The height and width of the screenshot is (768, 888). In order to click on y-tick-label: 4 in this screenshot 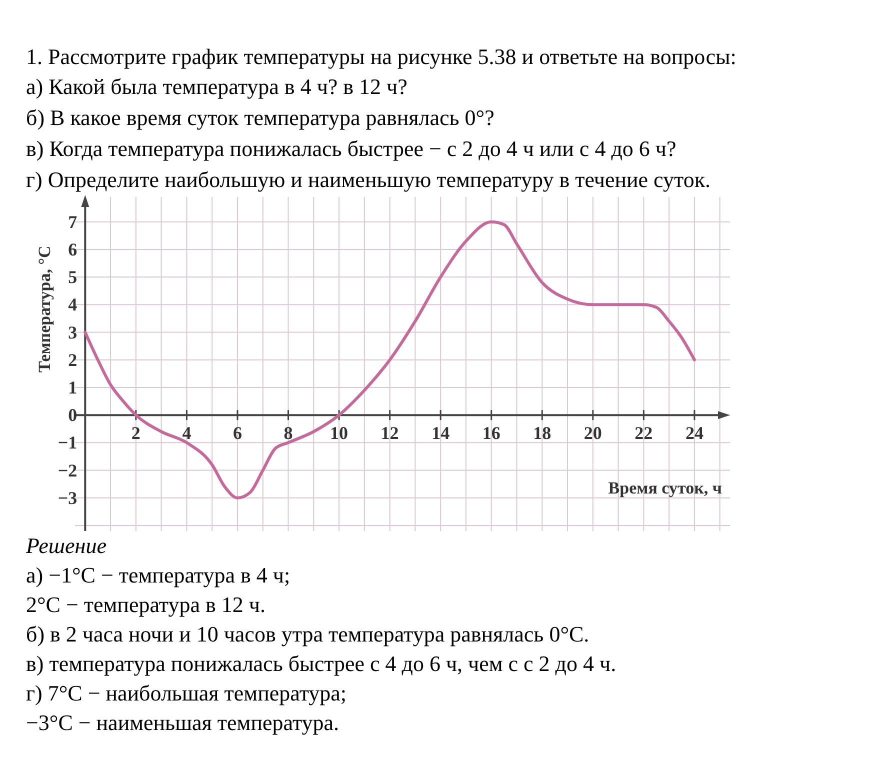, I will do `click(73, 304)`.